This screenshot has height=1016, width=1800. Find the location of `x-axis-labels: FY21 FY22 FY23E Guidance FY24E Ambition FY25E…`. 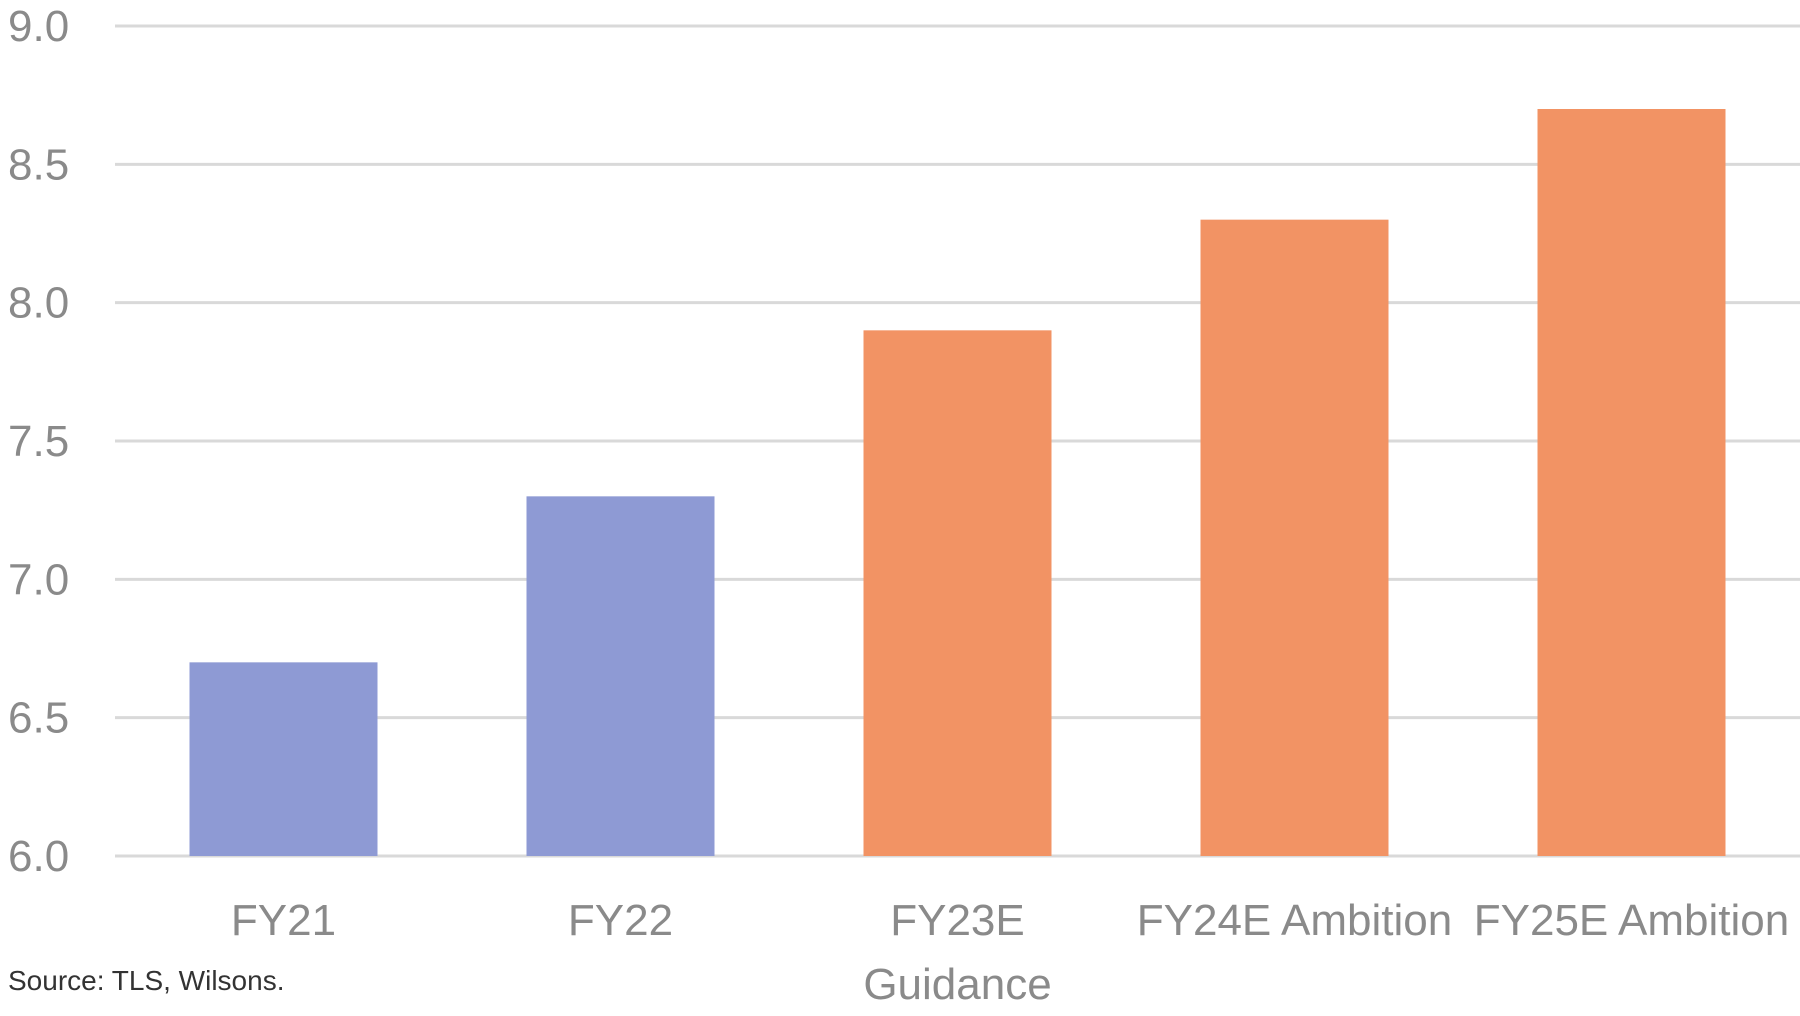

x-axis-labels: FY21 FY22 FY23E Guidance FY24E Ambition FY25E… is located at coordinates (1010, 952).